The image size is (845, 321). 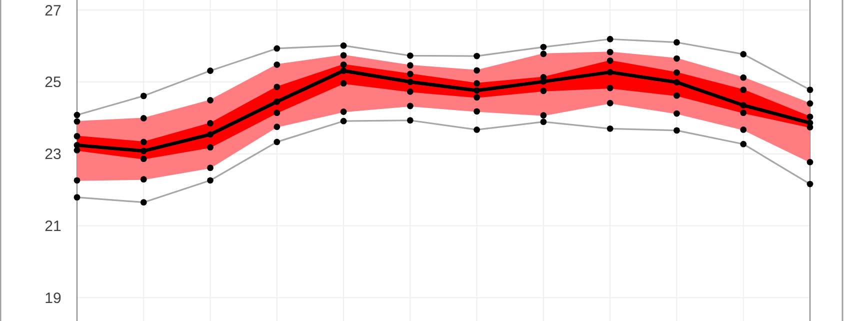 I want to click on y-tick-label: 19, so click(x=53, y=298).